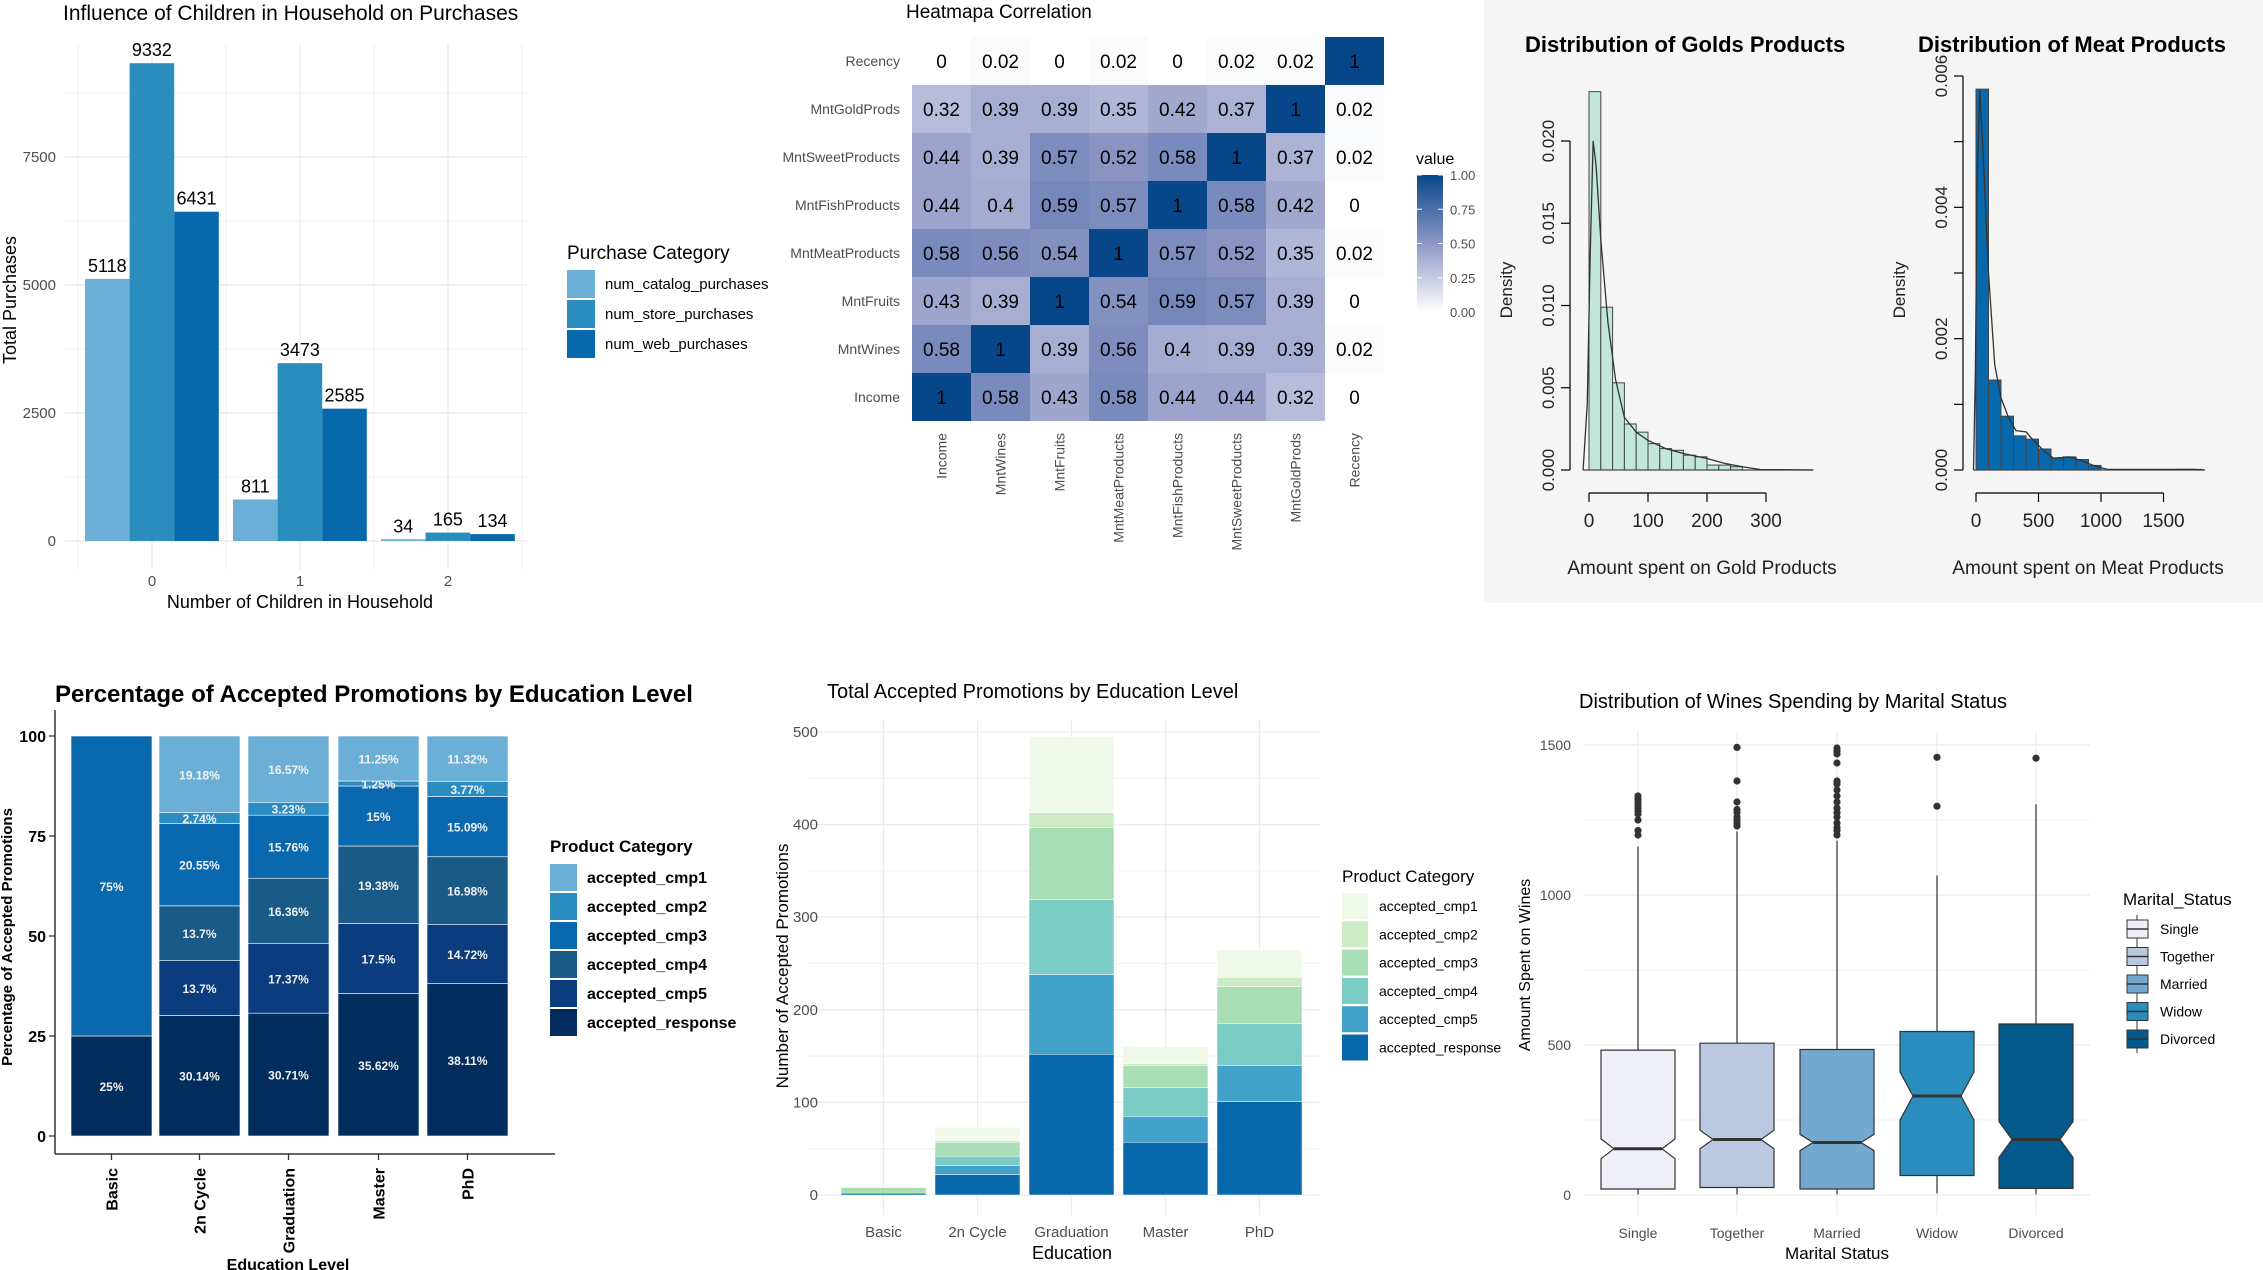 The width and height of the screenshot is (2263, 1270). Describe the element at coordinates (380, 1194) in the screenshot. I see `x-tick-label: Master` at that location.